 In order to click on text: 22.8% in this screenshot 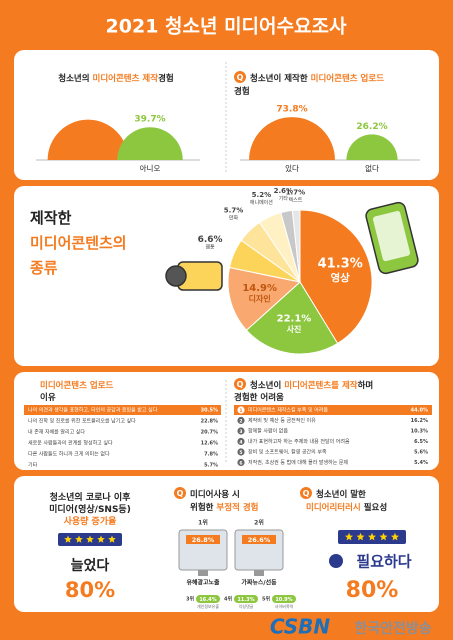, I will do `click(209, 422)`.